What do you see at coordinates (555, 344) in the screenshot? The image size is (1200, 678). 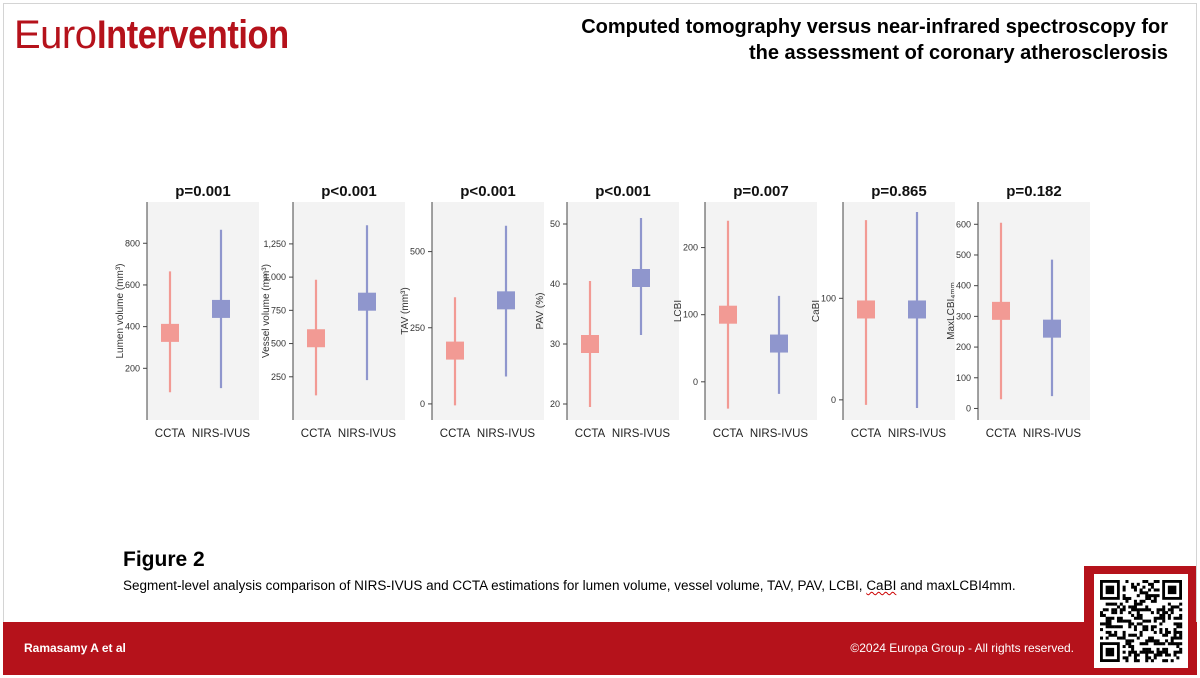 I see `y-tick-label: 30` at bounding box center [555, 344].